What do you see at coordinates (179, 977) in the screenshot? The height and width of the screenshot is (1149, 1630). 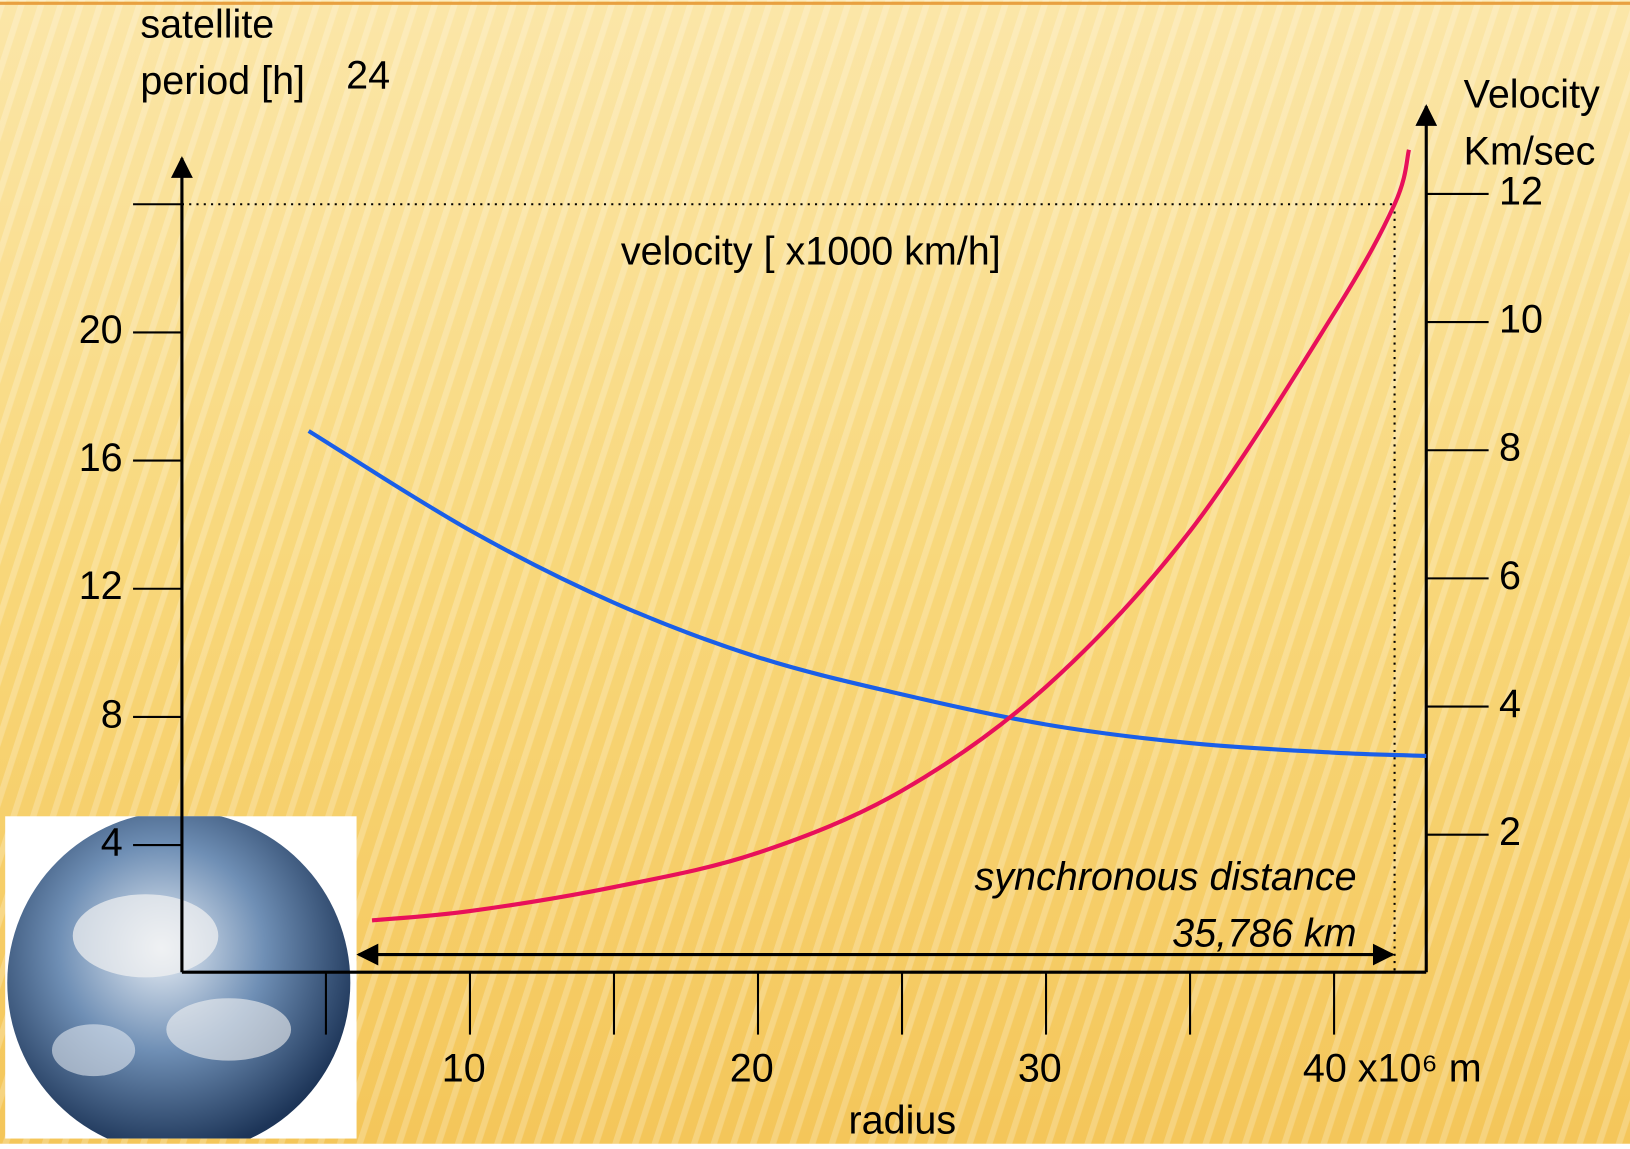 I see `earth-image` at bounding box center [179, 977].